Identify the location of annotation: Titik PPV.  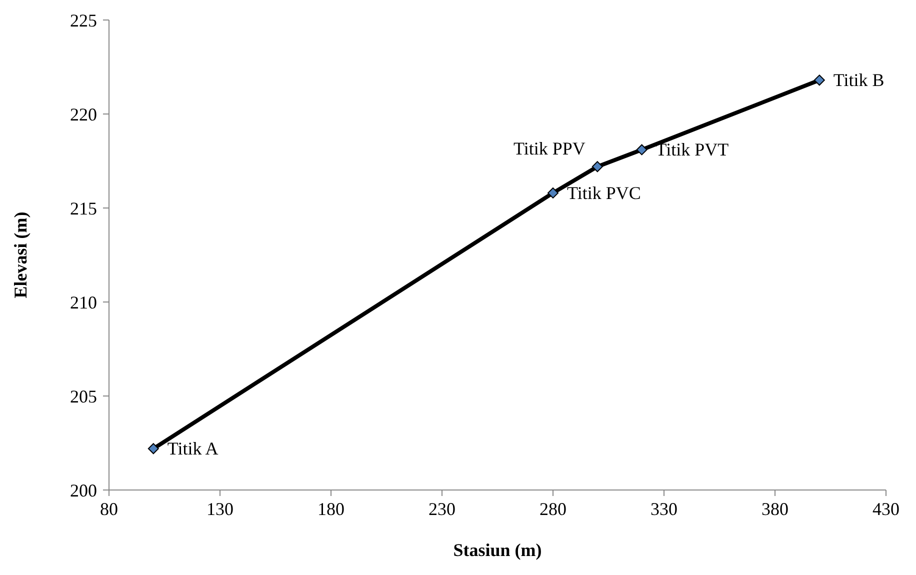
(550, 148).